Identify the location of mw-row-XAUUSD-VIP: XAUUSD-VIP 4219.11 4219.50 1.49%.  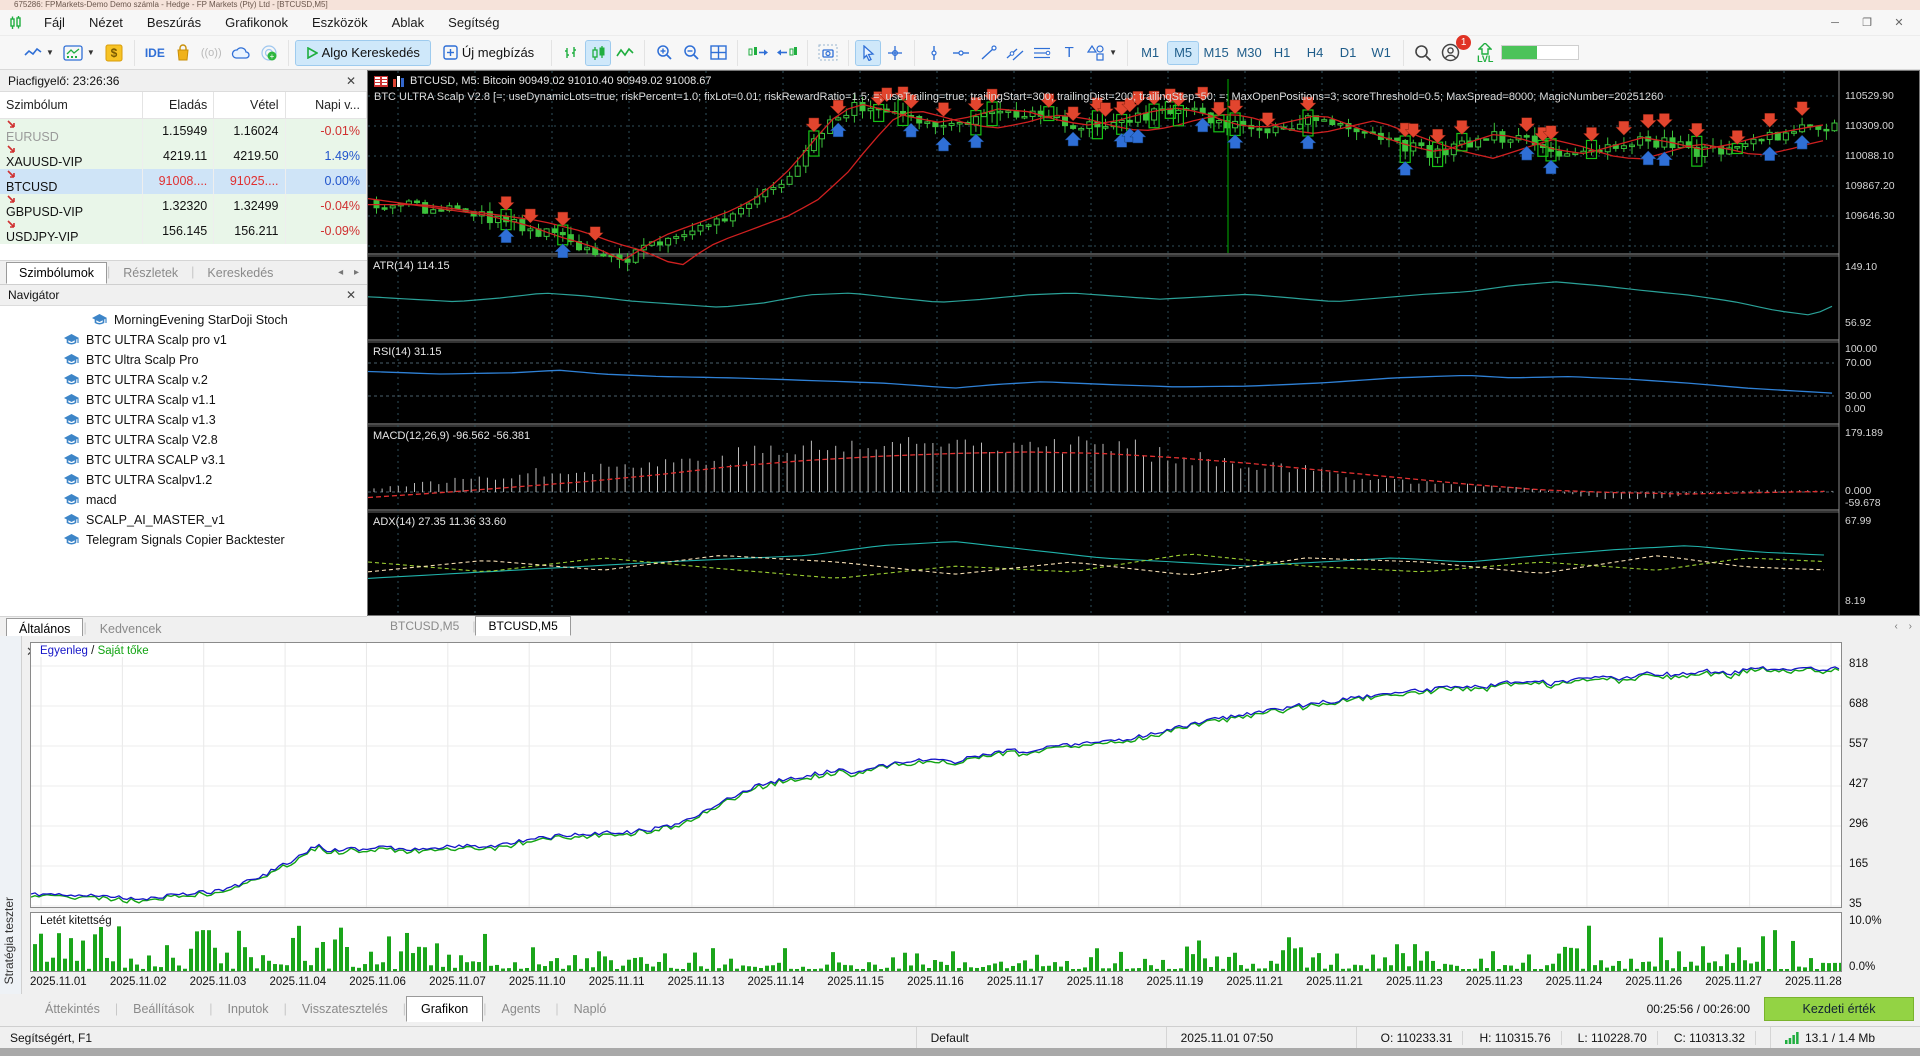
(184, 156).